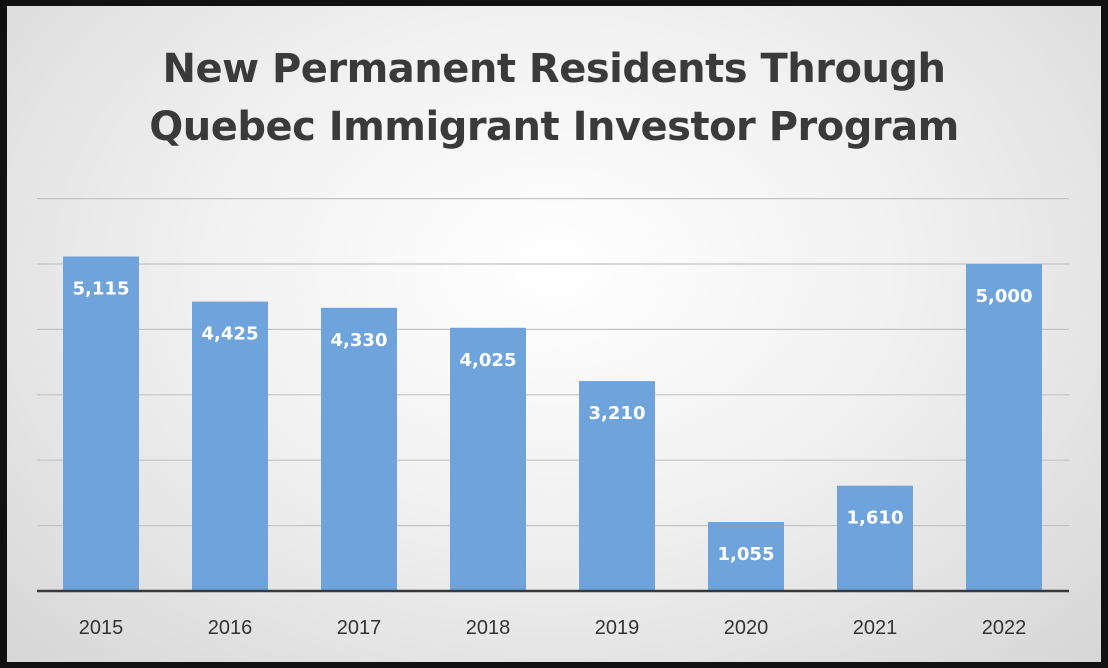 Image resolution: width=1108 pixels, height=668 pixels. Describe the element at coordinates (230, 628) in the screenshot. I see `x-tick-2016: 2016` at that location.